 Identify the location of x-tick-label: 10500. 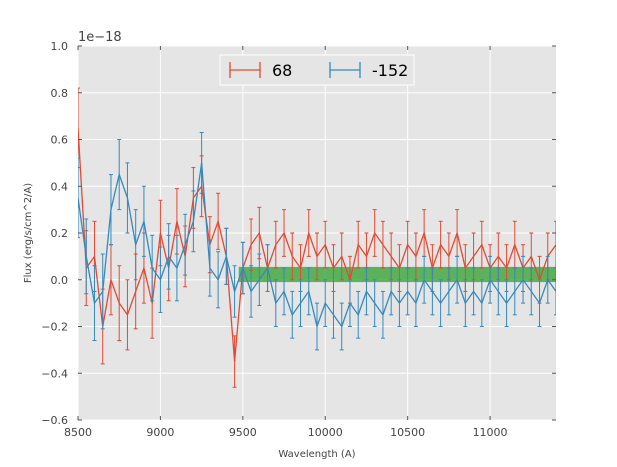
(407, 432).